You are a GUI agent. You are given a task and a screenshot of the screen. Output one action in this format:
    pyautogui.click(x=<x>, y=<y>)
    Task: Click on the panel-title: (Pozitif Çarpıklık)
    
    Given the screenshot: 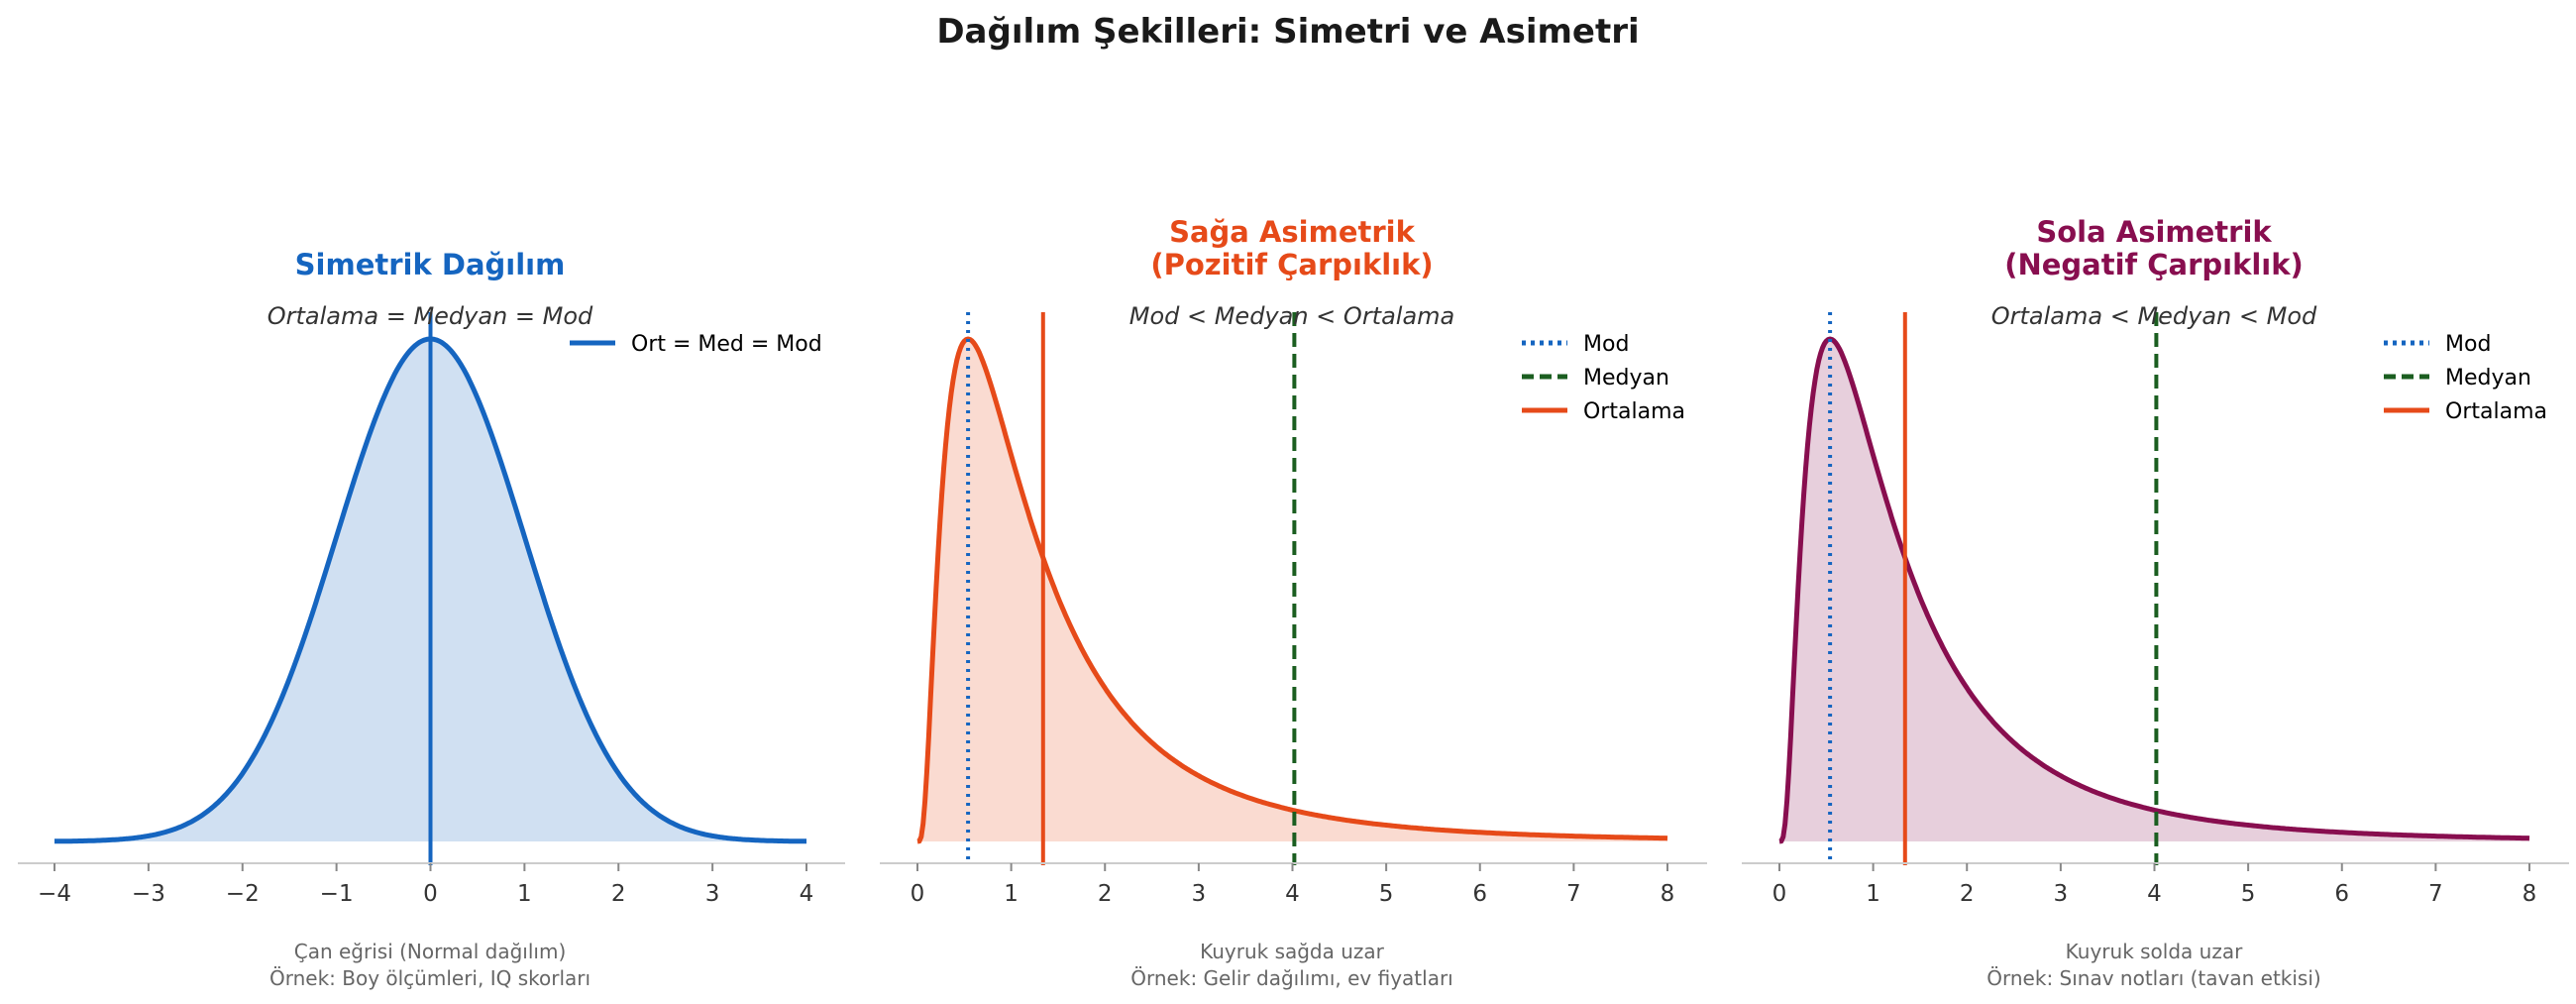 What is the action you would take?
    pyautogui.click(x=1291, y=264)
    